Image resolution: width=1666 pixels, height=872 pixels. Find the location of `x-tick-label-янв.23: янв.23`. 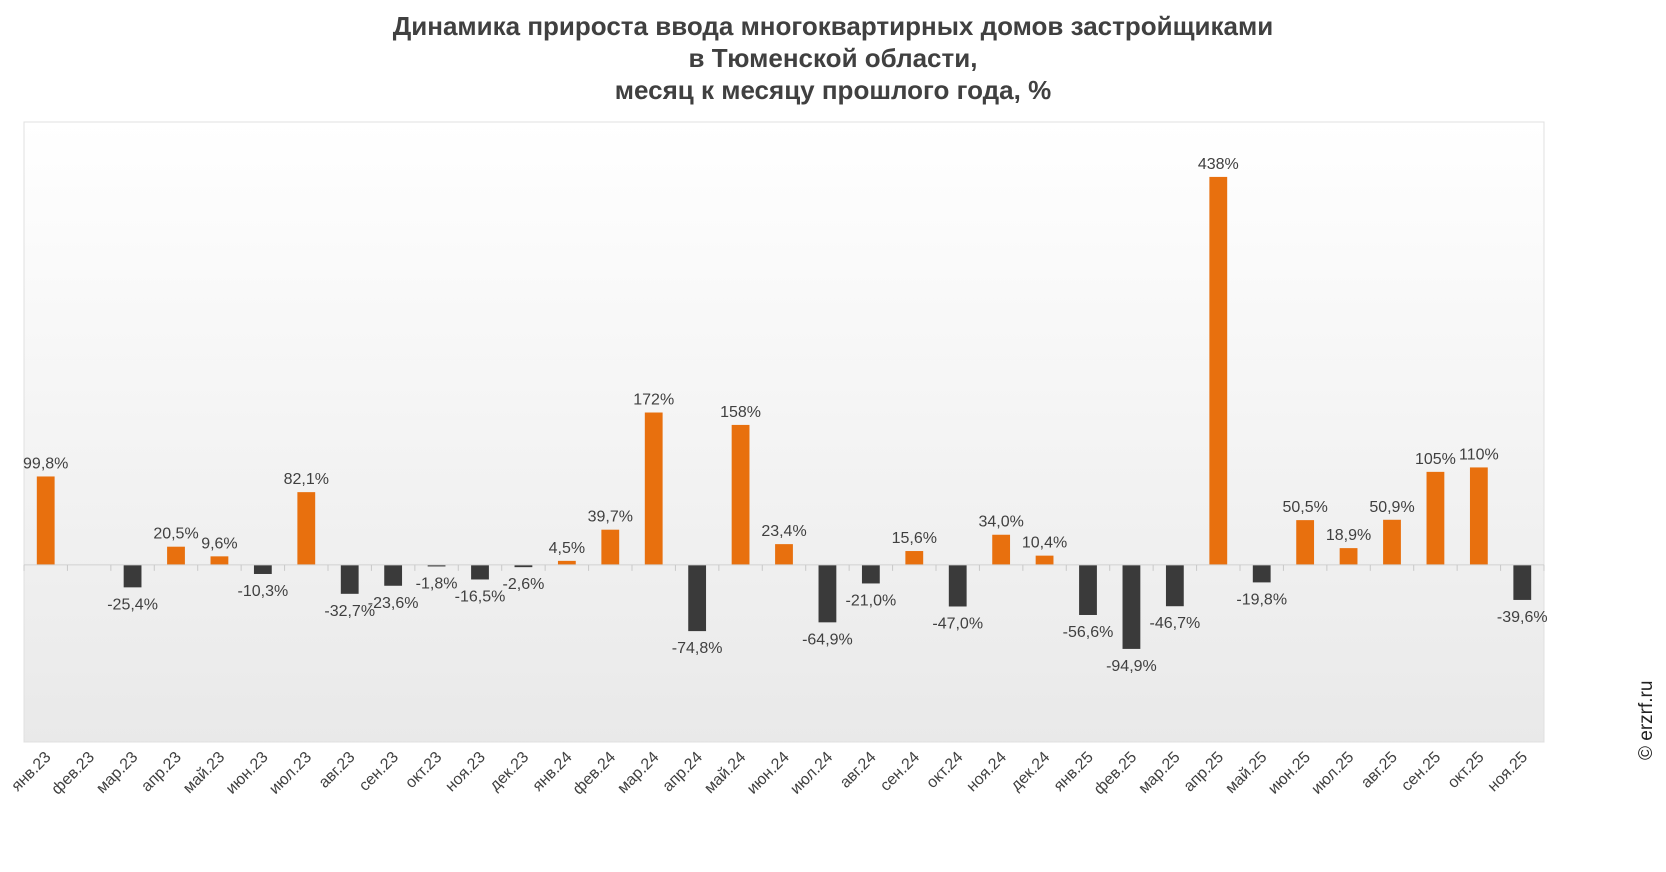

x-tick-label-янв.23: янв.23 is located at coordinates (31, 772).